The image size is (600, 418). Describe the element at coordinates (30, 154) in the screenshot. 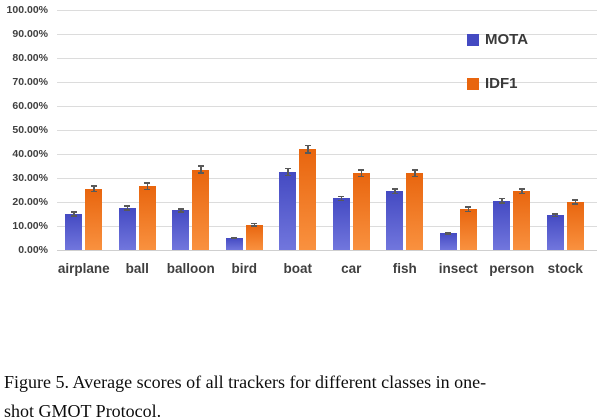

I see `y-tick-label: 40.00%` at that location.